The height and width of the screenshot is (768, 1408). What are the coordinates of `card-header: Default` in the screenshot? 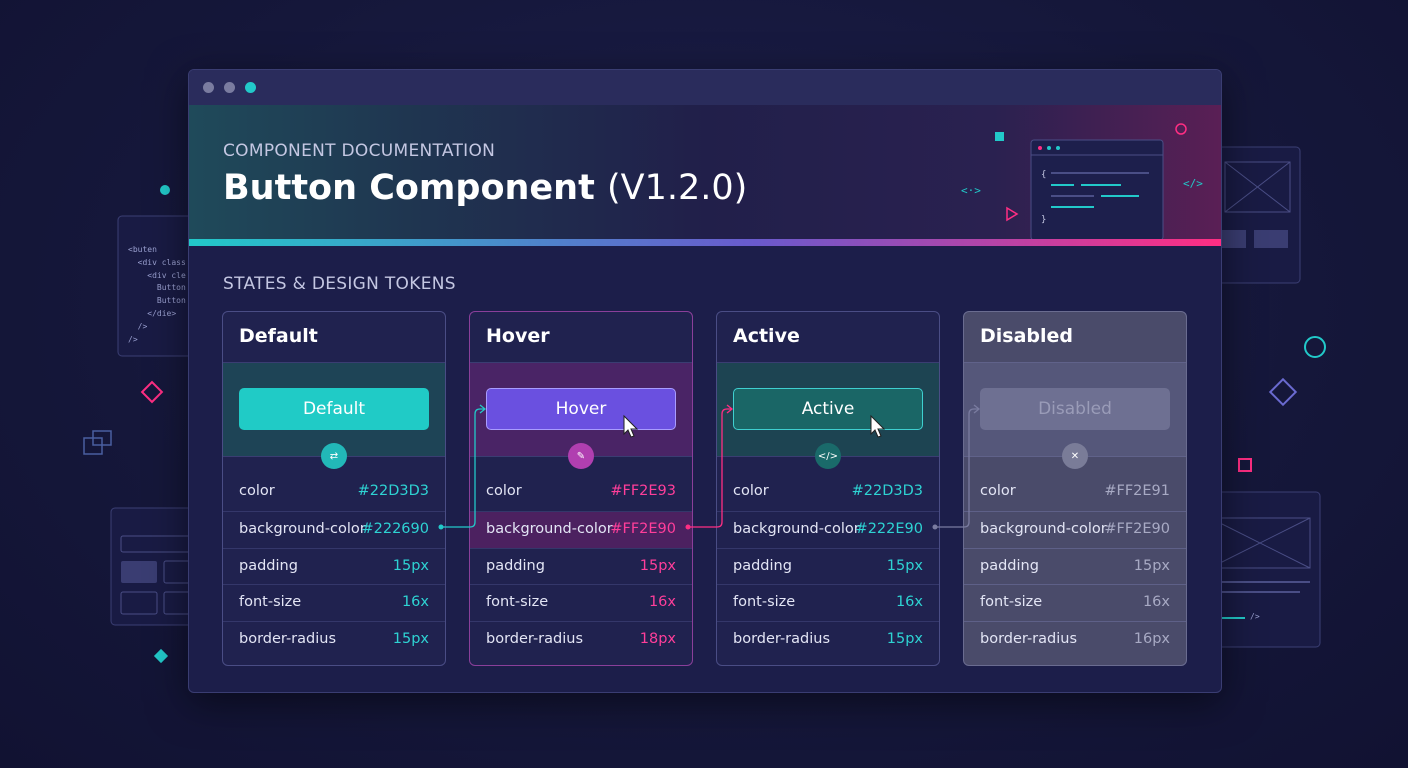 It's located at (334, 337).